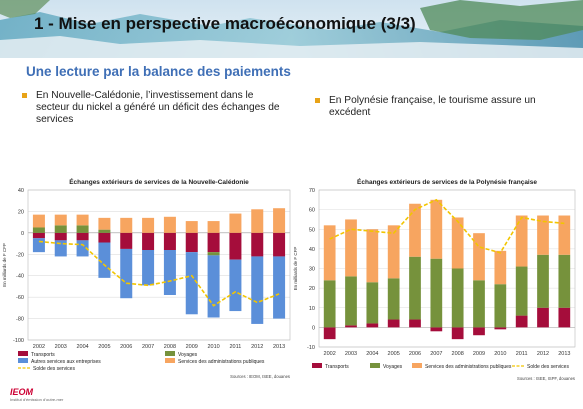  I want to click on x-tick-label: 2006, so click(126, 347).